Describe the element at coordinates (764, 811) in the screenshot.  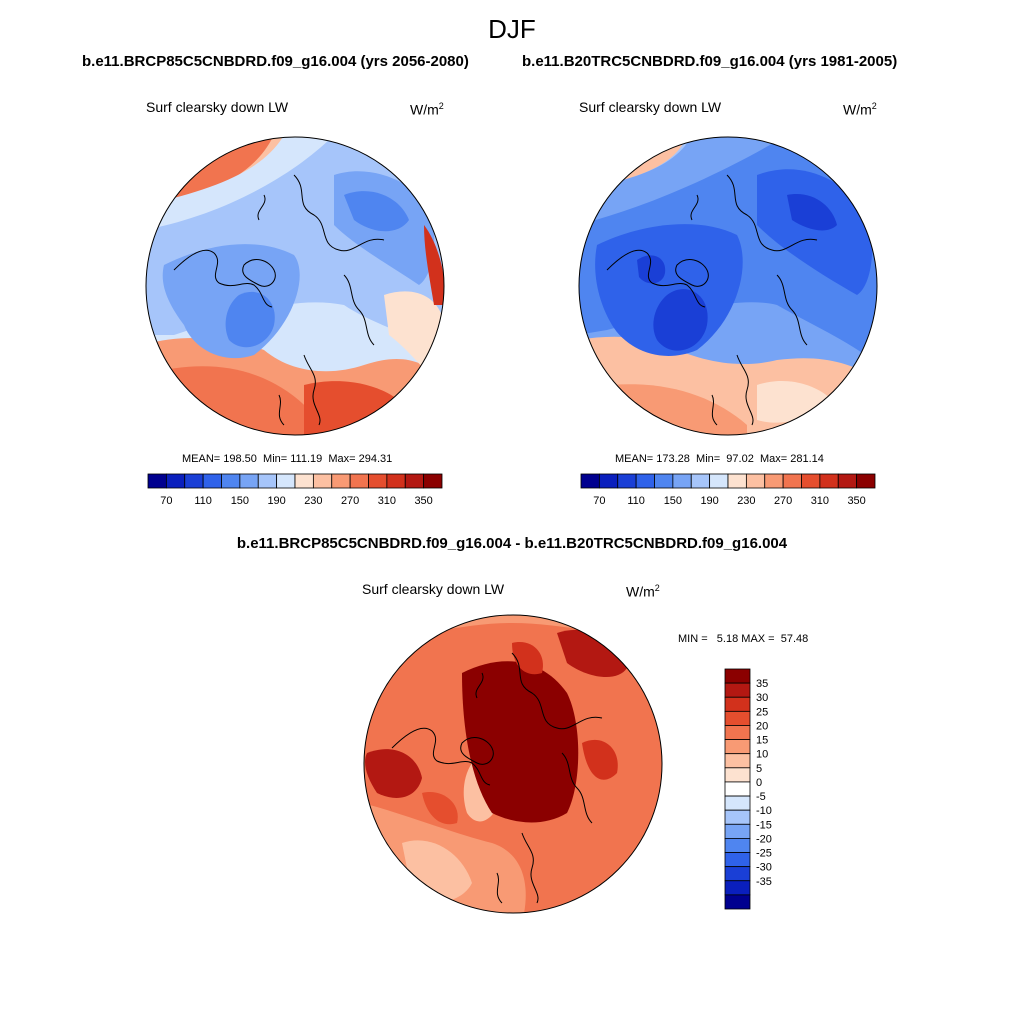
I see `colorbar-tick-label: -10` at that location.